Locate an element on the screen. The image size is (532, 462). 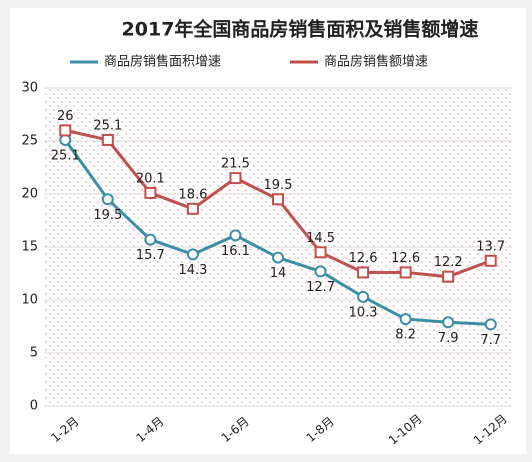
y-tick-label: 20 is located at coordinates (29, 194).